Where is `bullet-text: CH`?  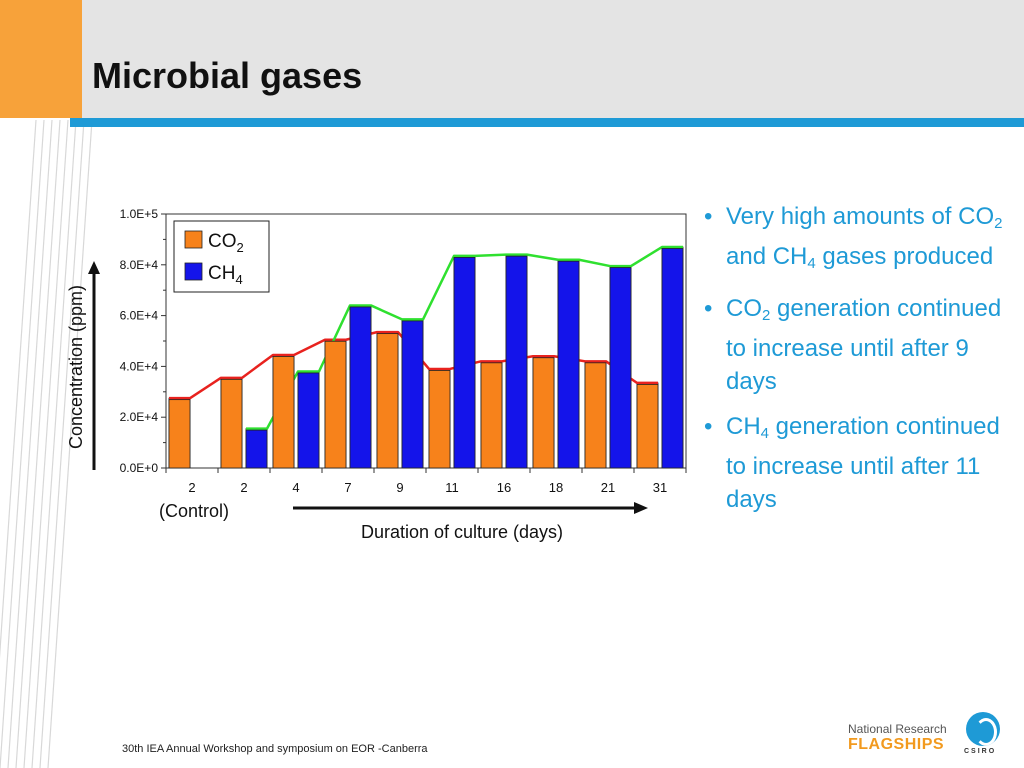
bullet-text: CH is located at coordinates (743, 426).